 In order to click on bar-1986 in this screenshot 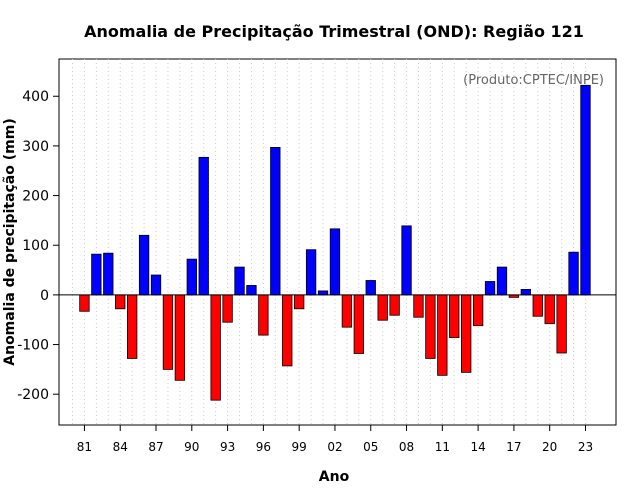, I will do `click(144, 265)`.